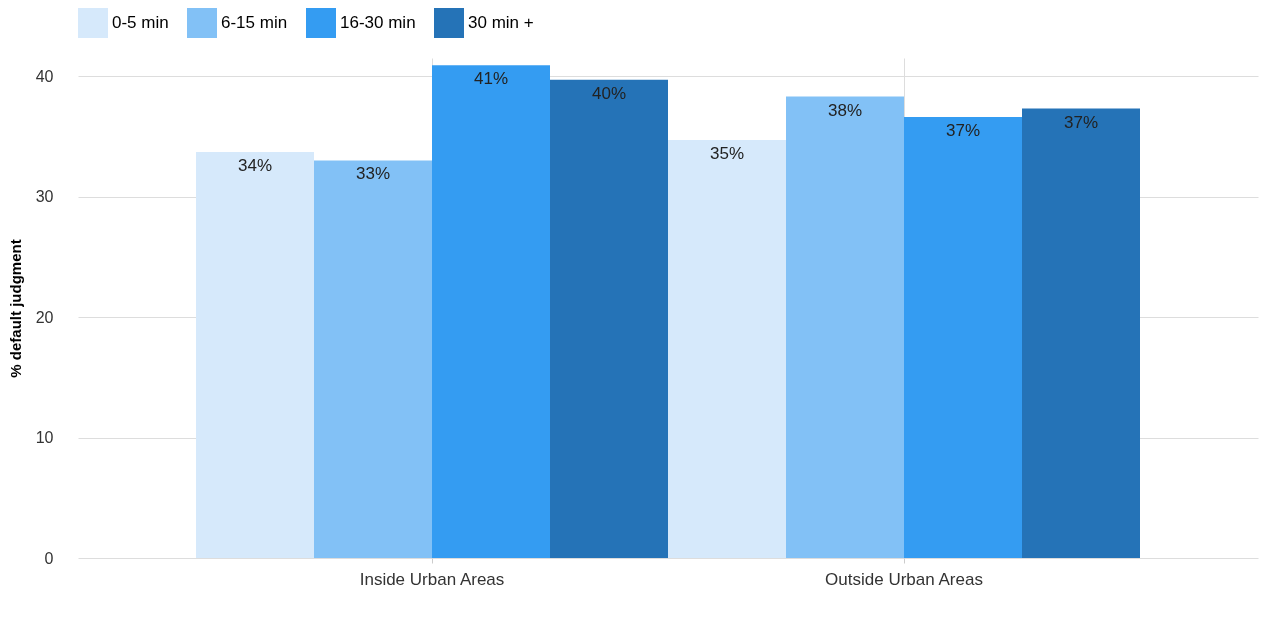  Describe the element at coordinates (609, 93) in the screenshot. I see `data-label: 40%` at that location.